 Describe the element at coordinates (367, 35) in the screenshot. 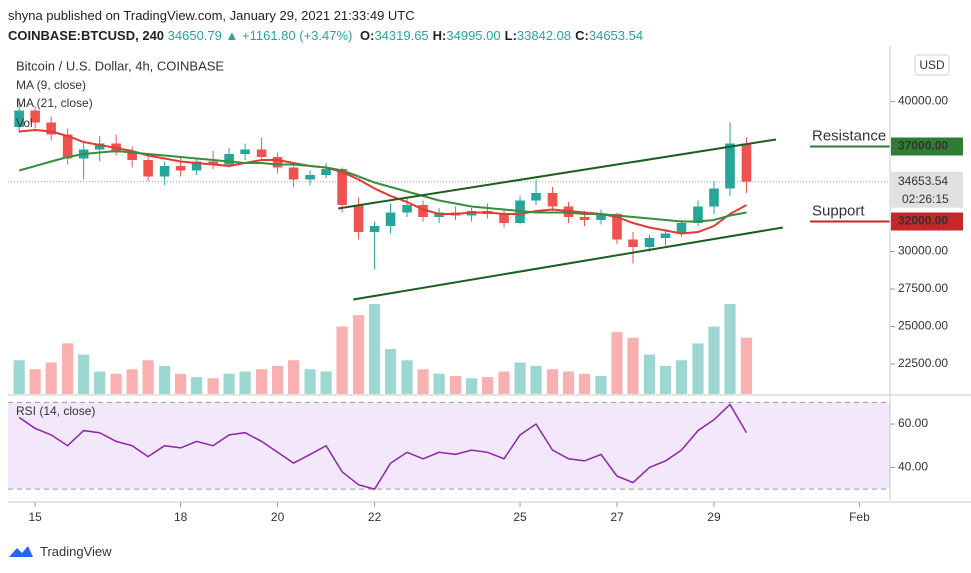

I see `ohlc-key: O:` at that location.